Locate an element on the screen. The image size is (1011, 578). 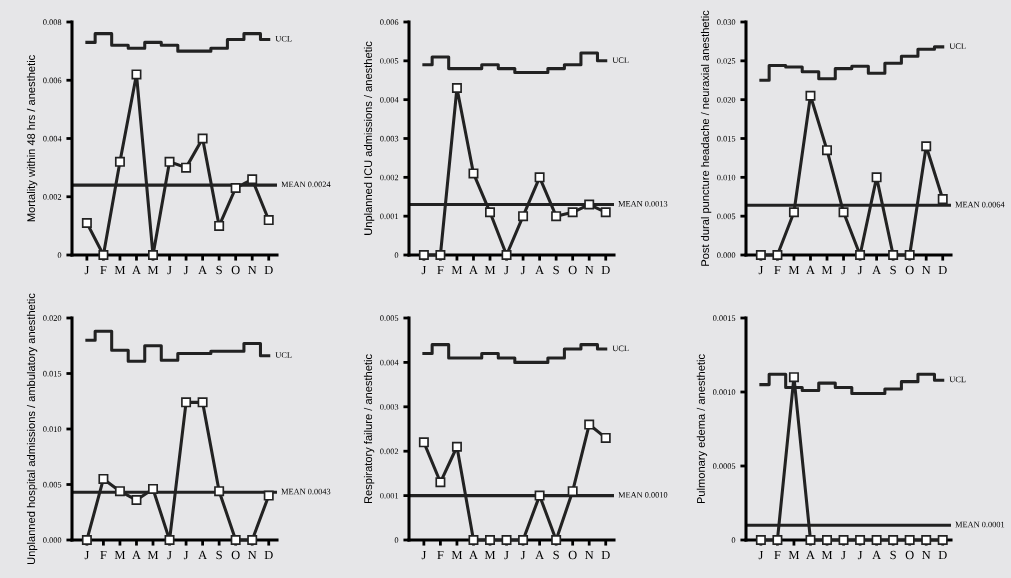
ref-line-label: MEAN 0.0043 is located at coordinates (306, 491).